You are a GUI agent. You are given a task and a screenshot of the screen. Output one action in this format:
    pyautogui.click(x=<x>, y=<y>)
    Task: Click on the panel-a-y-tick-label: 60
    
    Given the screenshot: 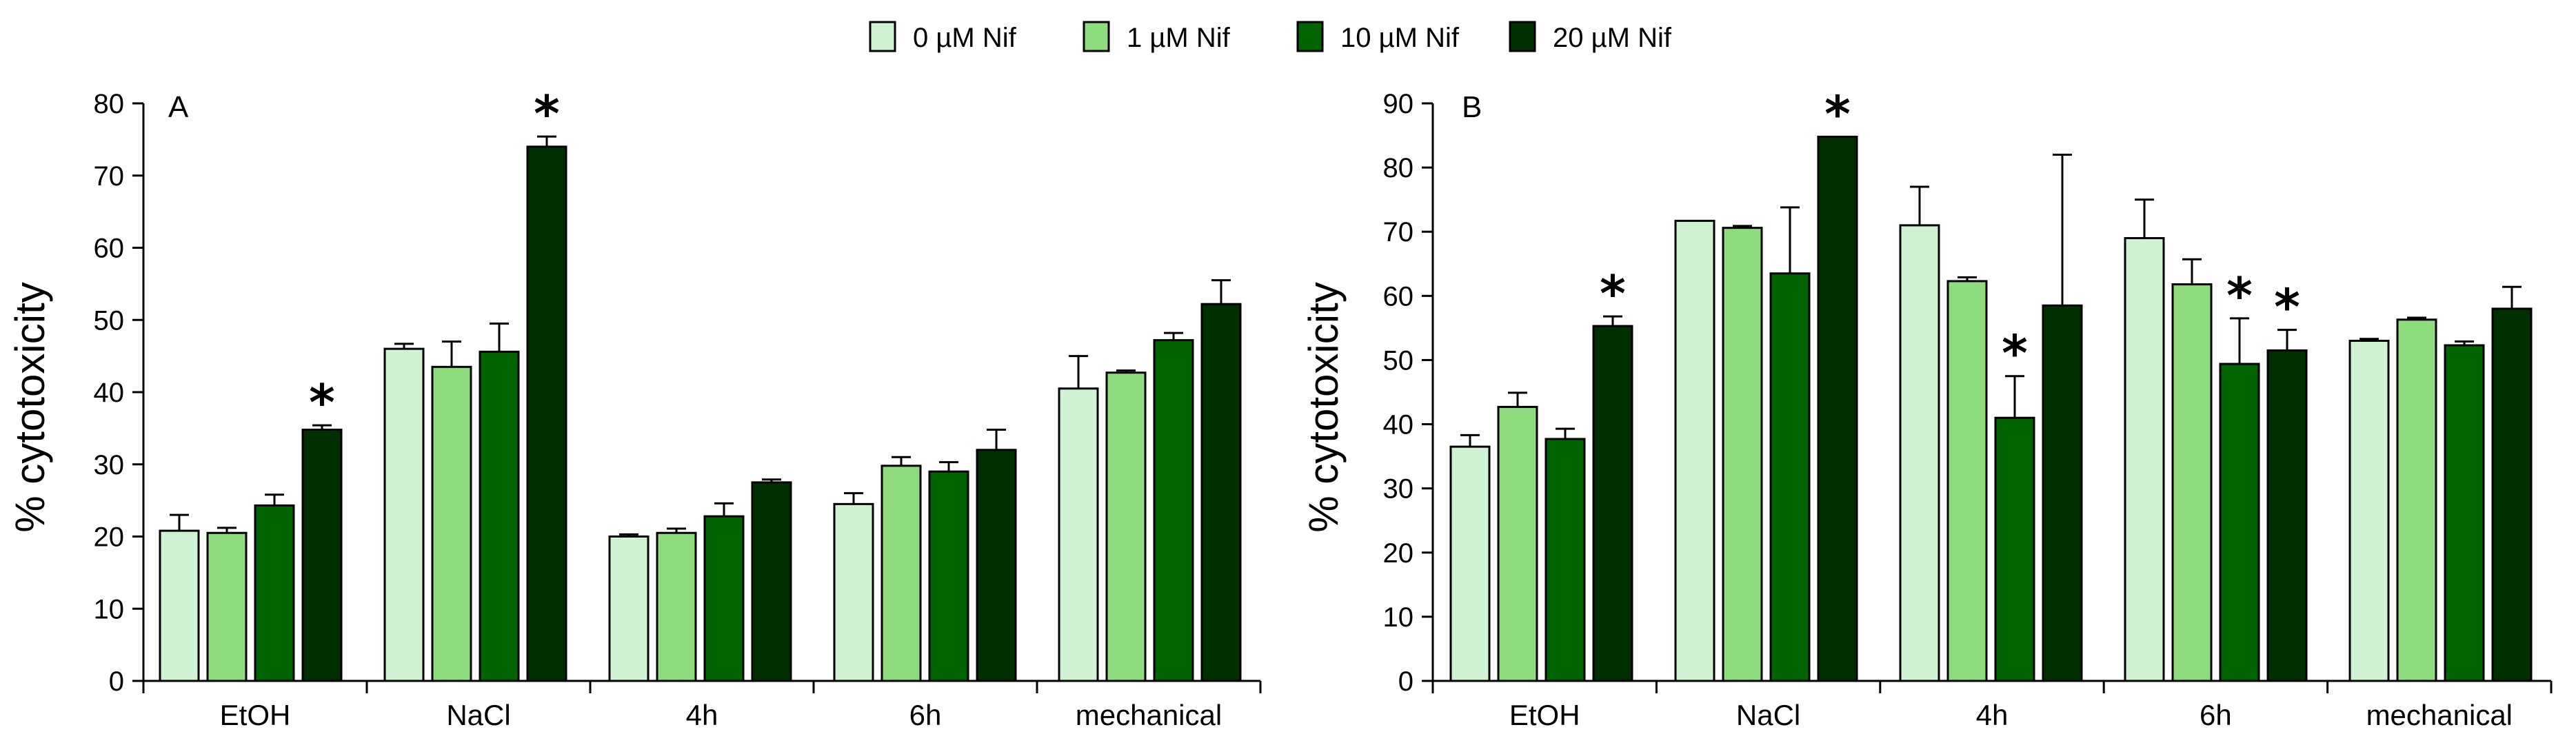 What is the action you would take?
    pyautogui.click(x=109, y=249)
    